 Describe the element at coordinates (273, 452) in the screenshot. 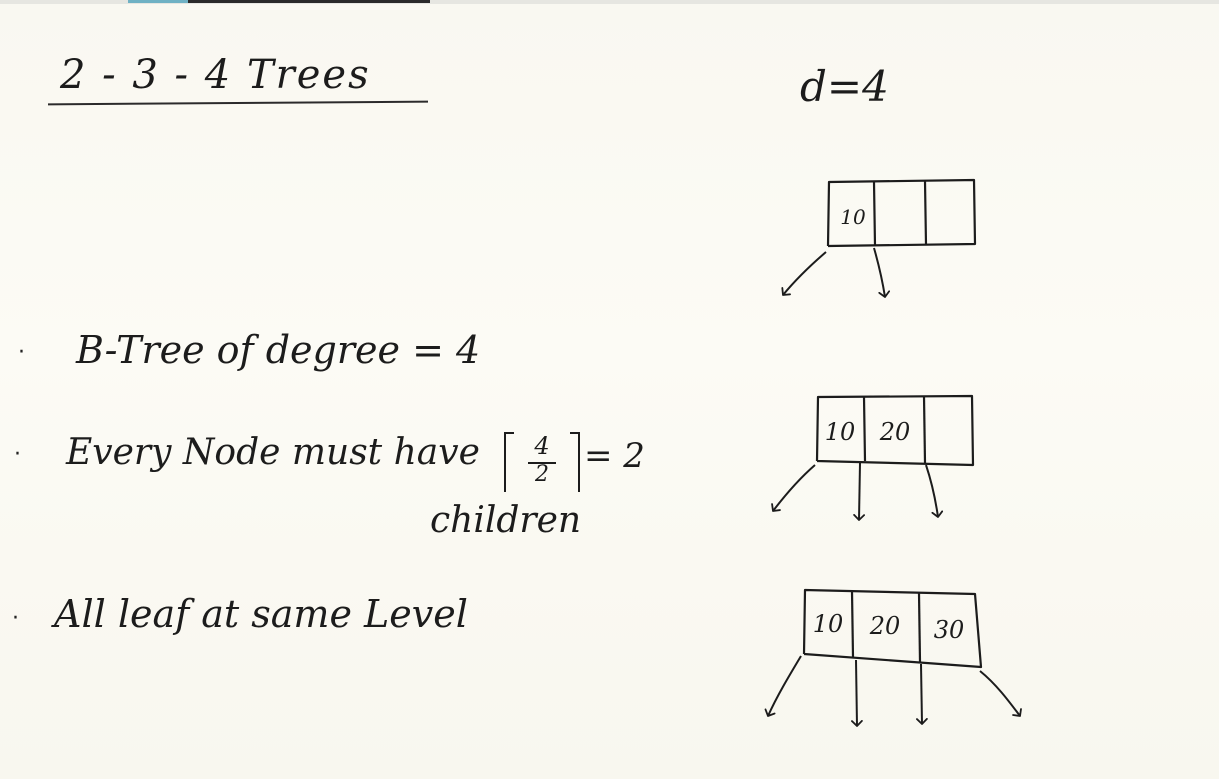

I see `bullet-text-node-children: Every Node must have` at that location.